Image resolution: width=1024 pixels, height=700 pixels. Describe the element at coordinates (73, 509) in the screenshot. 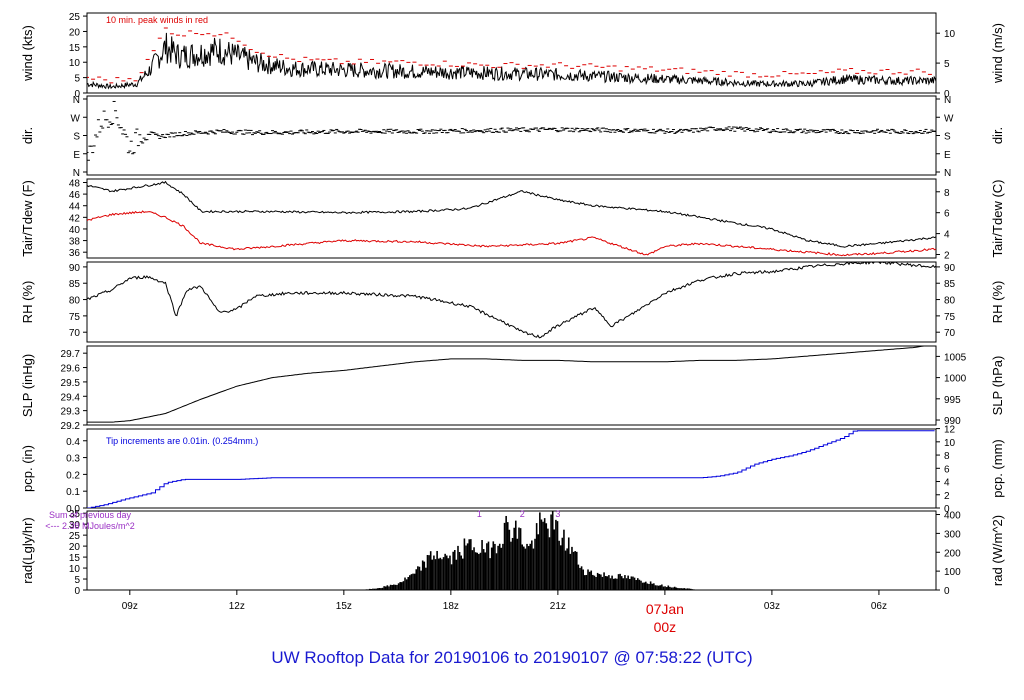

I see `y-tick-label: 0.0` at that location.